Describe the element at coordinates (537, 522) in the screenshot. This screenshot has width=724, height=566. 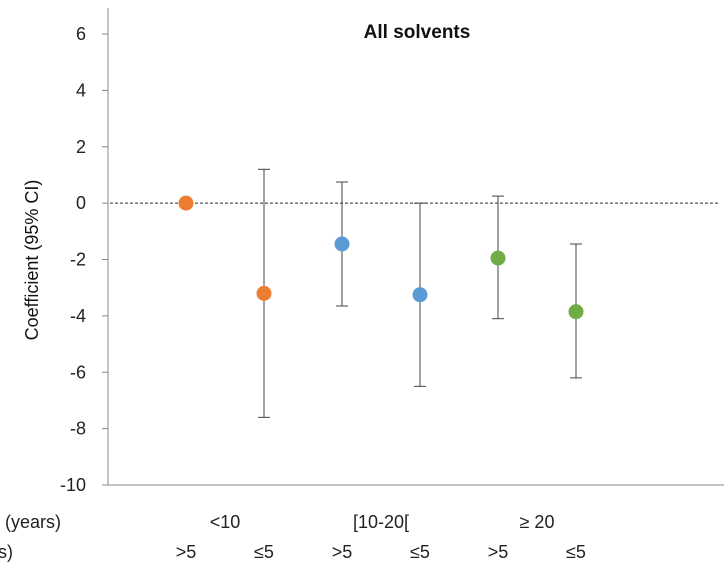
I see `group-label: ≥ 20` at that location.